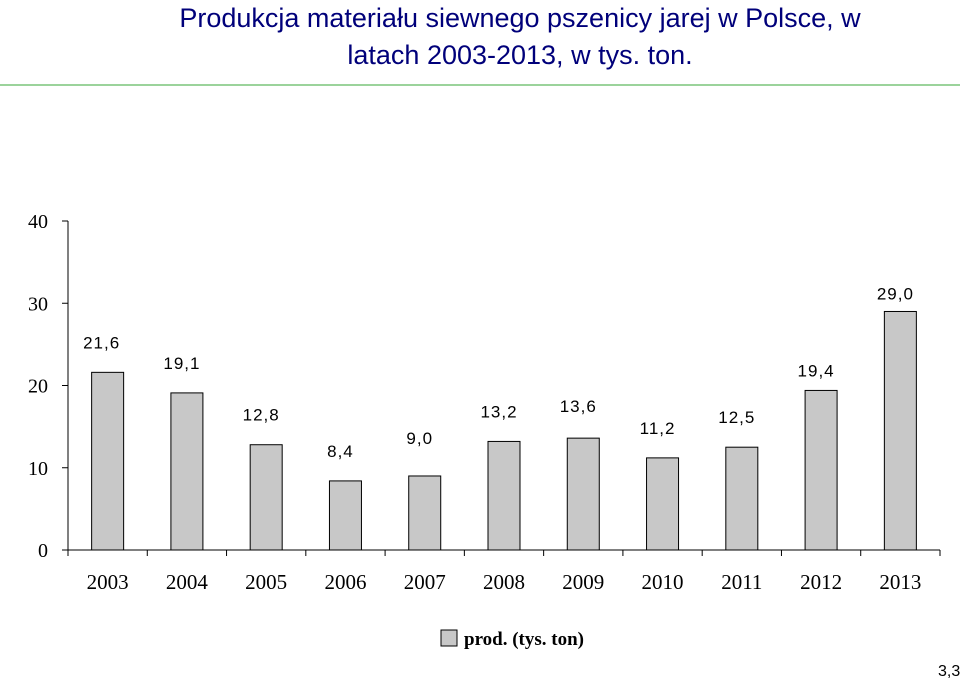  Describe the element at coordinates (583, 582) in the screenshot. I see `x-tick-label: 2009` at that location.